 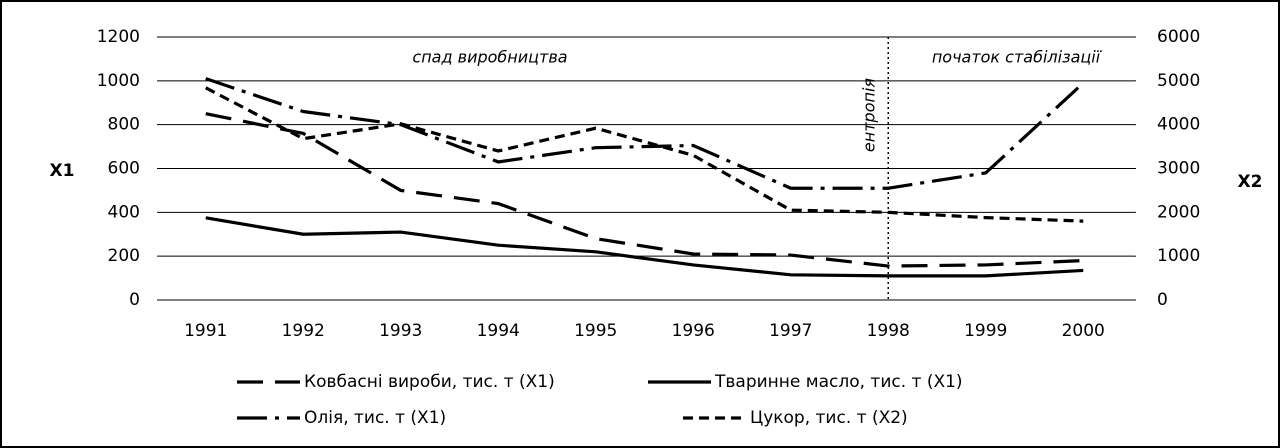 I want to click on y2-tick-label: 1000, so click(x=1178, y=256).